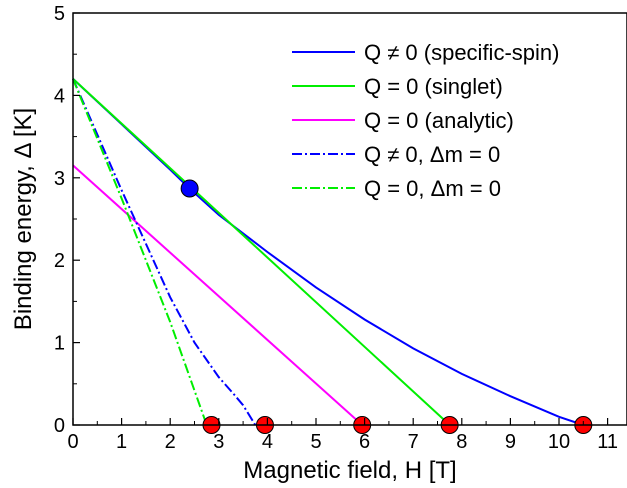 The width and height of the screenshot is (627, 488). Describe the element at coordinates (607, 442) in the screenshot. I see `x-tick-label: 11` at that location.